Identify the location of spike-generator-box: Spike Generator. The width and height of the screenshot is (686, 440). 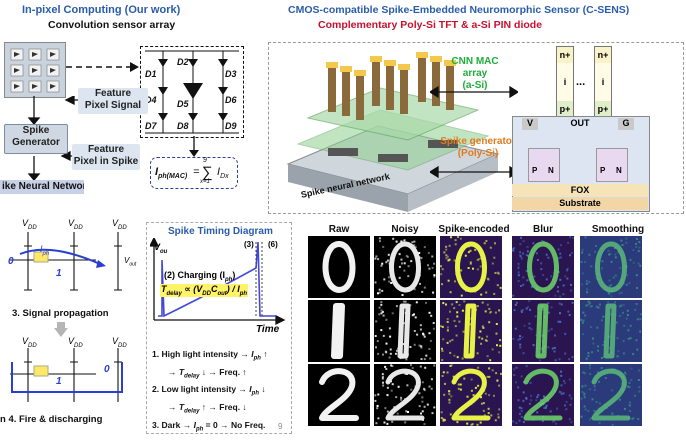
(36, 139).